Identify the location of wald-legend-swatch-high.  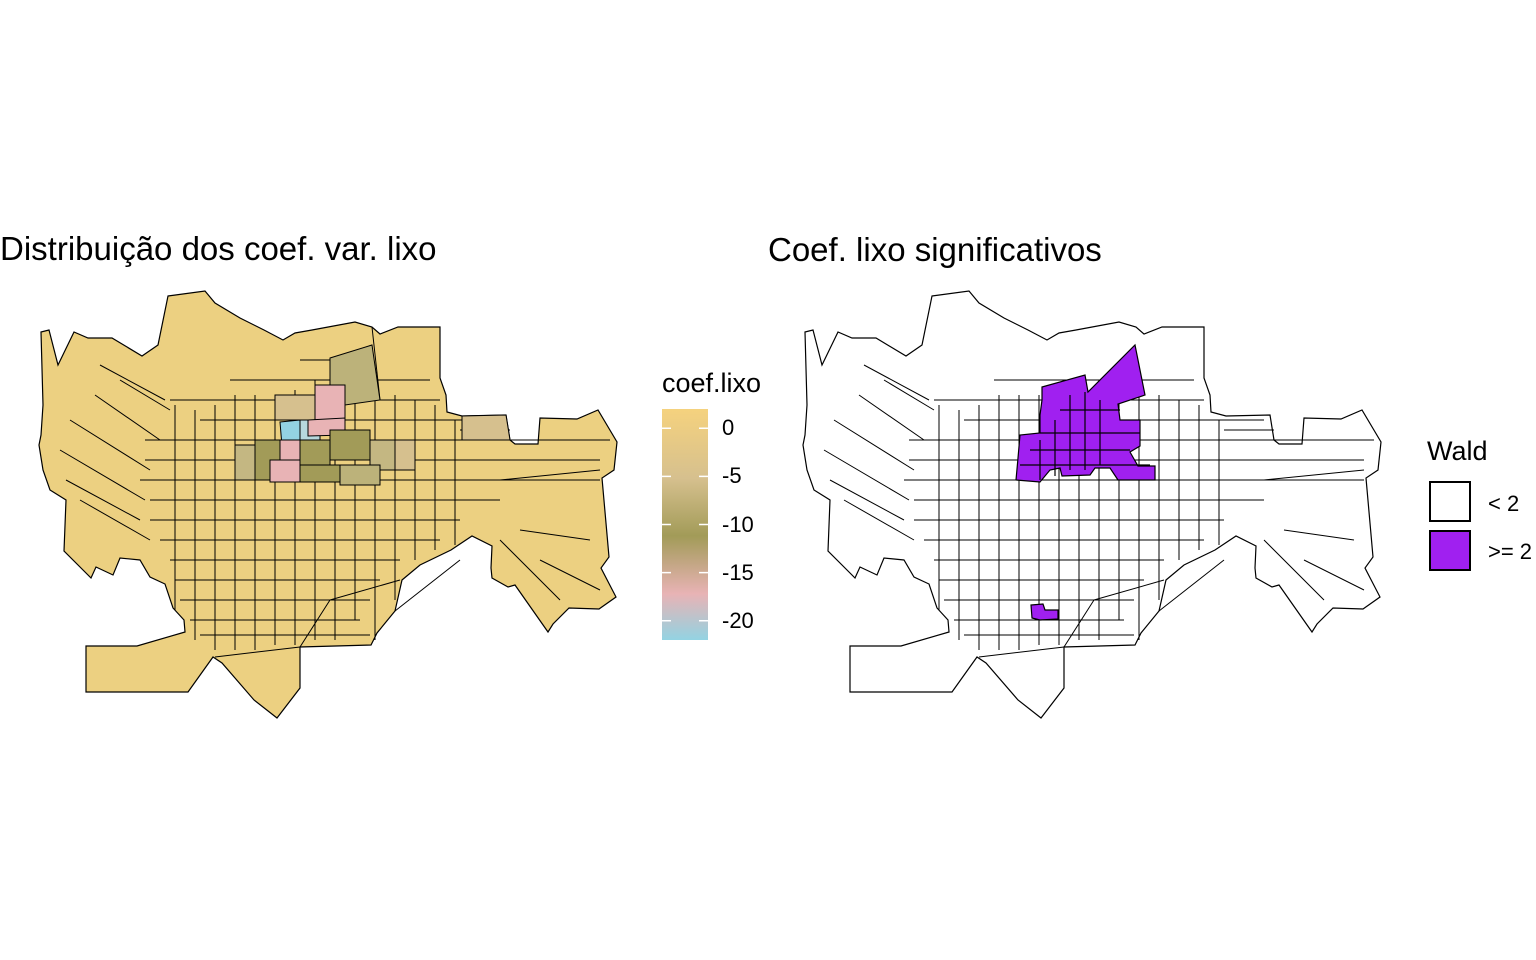
(1450, 550).